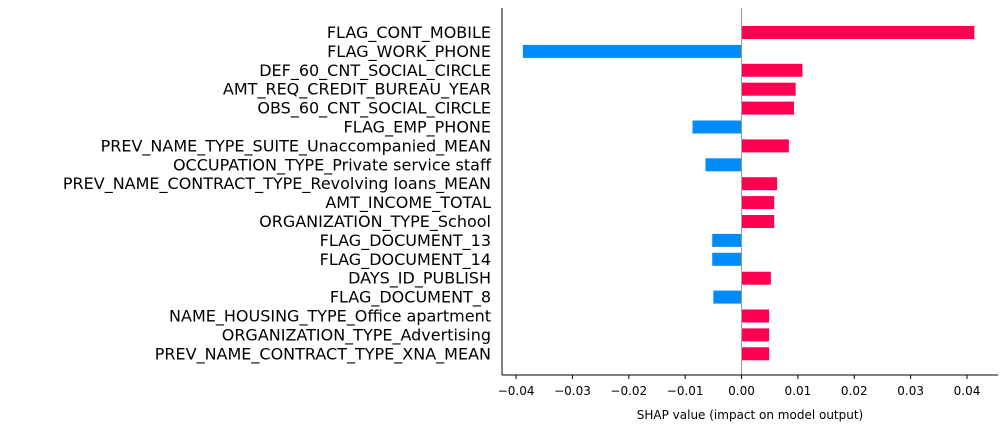 This screenshot has height=432, width=1008. Describe the element at coordinates (374, 109) in the screenshot. I see `feature-label-4: OBS_60_CNT_SOCIAL_CIRCLE` at that location.